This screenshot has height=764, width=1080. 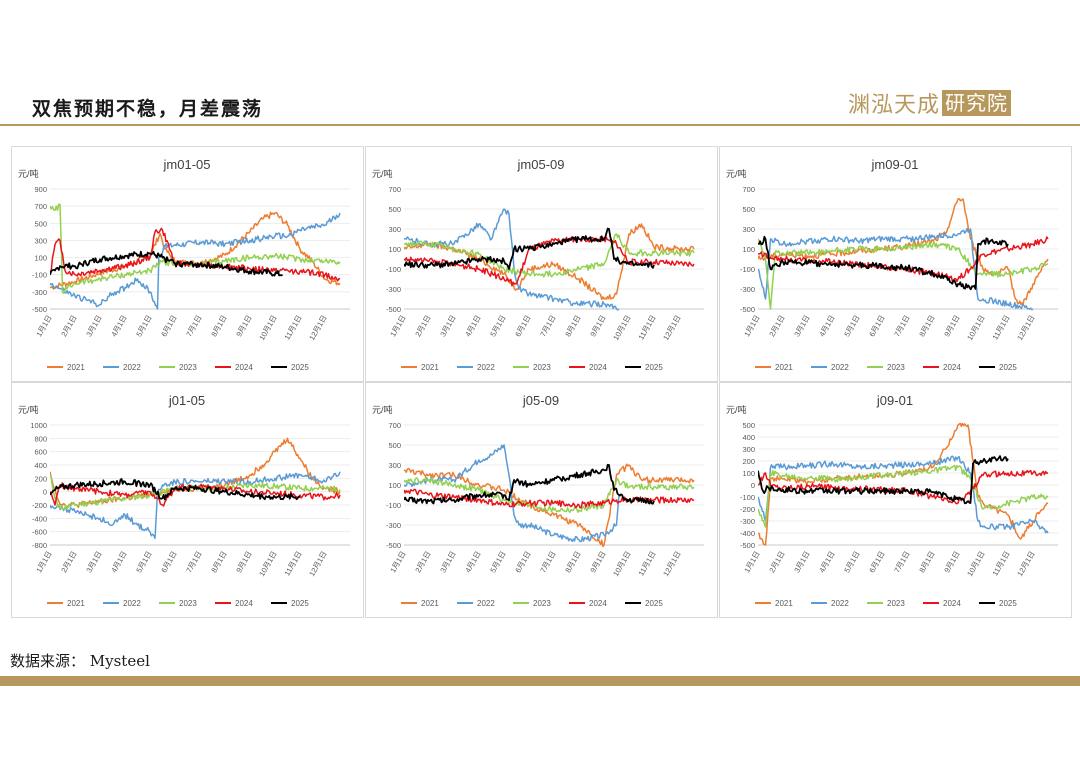 I want to click on y-tick-label: -200, so click(x=747, y=509).